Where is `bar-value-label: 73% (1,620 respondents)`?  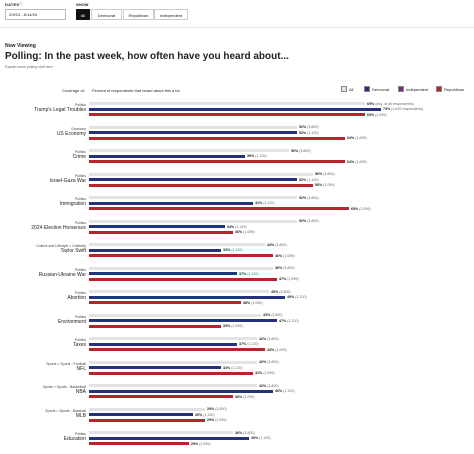 bar-value-label: 73% (1,620 respondents) is located at coordinates (403, 109).